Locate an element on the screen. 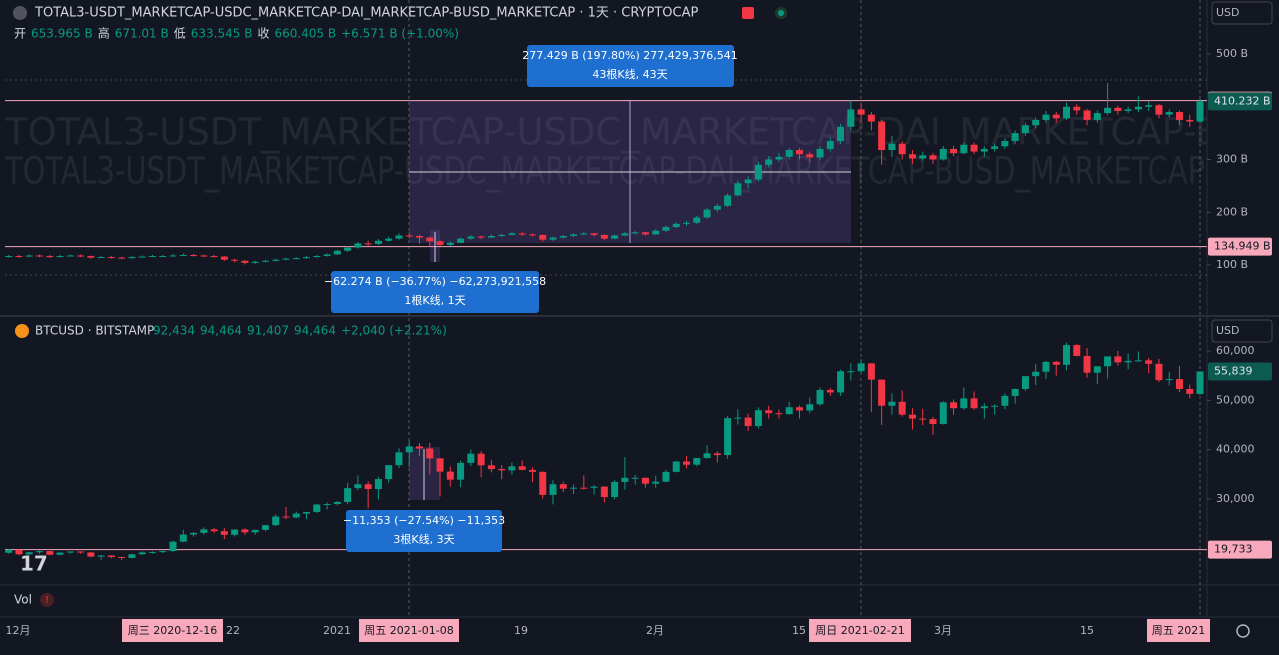 The height and width of the screenshot is (655, 1279). symbol-title: BTCUSD · BITSTAMP is located at coordinates (94, 331).